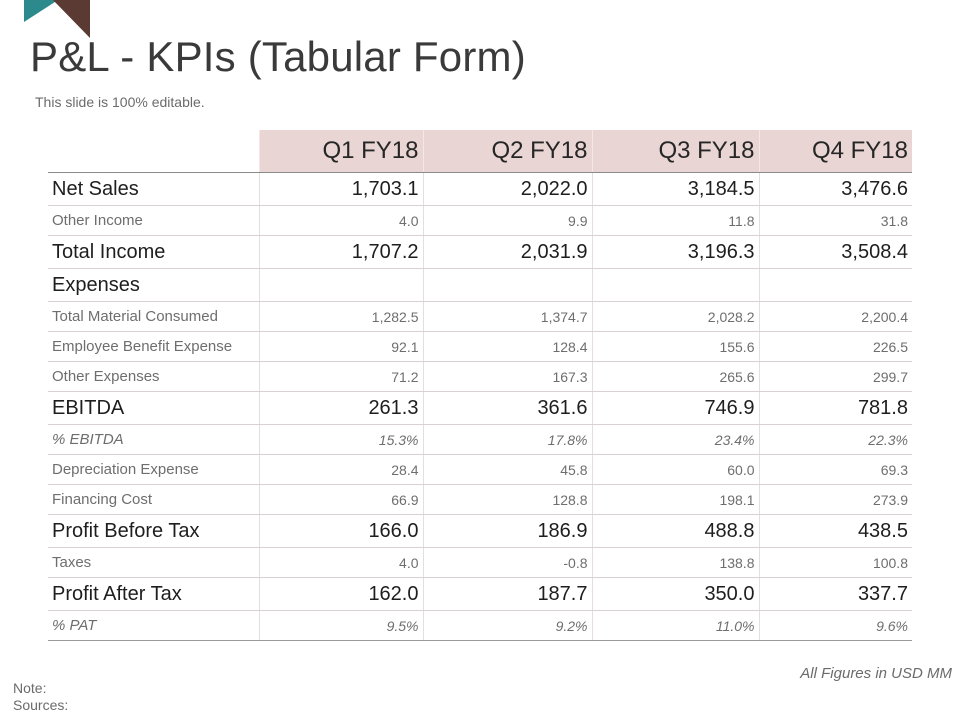  What do you see at coordinates (835, 220) in the screenshot?
I see `cell-q4: 31.8` at bounding box center [835, 220].